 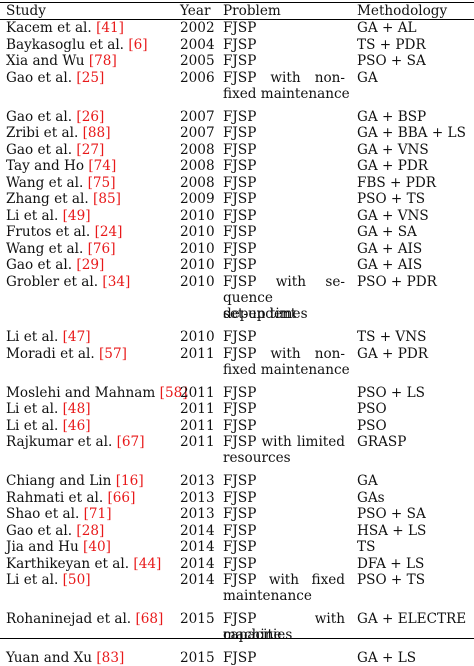 I want to click on study-name: Wang et al., so click(x=47, y=248).